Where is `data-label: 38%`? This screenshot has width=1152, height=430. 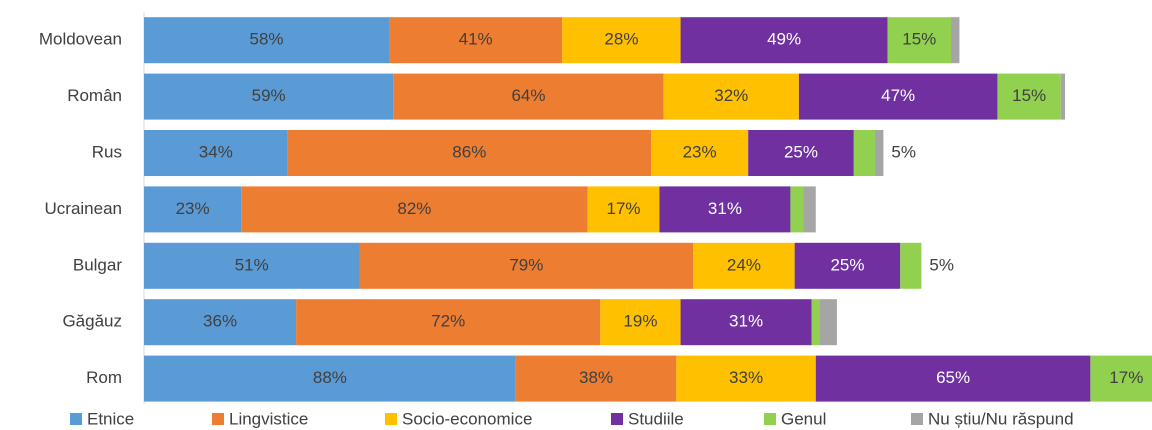
data-label: 38% is located at coordinates (596, 377).